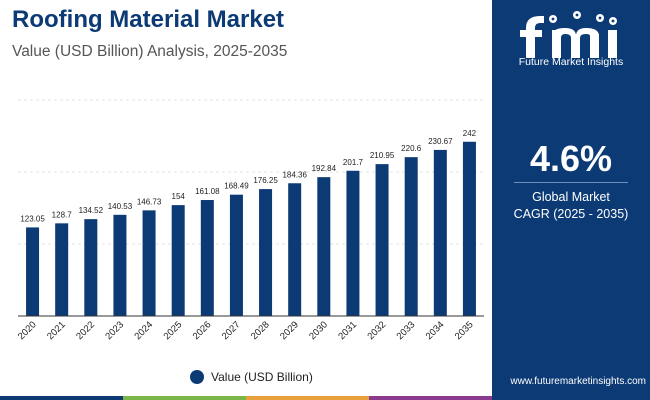  What do you see at coordinates (571, 197) in the screenshot?
I see `cagr-label-market: Global Market` at bounding box center [571, 197].